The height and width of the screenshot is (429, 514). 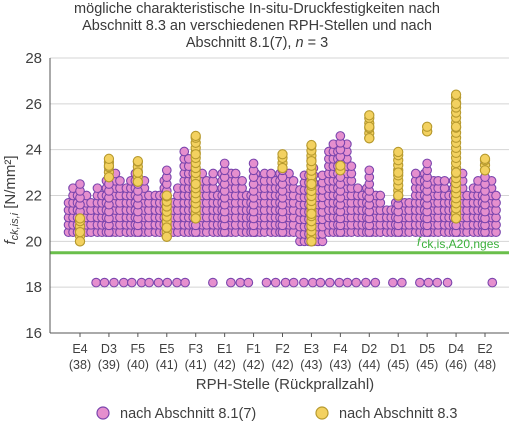 What do you see at coordinates (33, 333) in the screenshot?
I see `y-tick-label: 16` at bounding box center [33, 333].